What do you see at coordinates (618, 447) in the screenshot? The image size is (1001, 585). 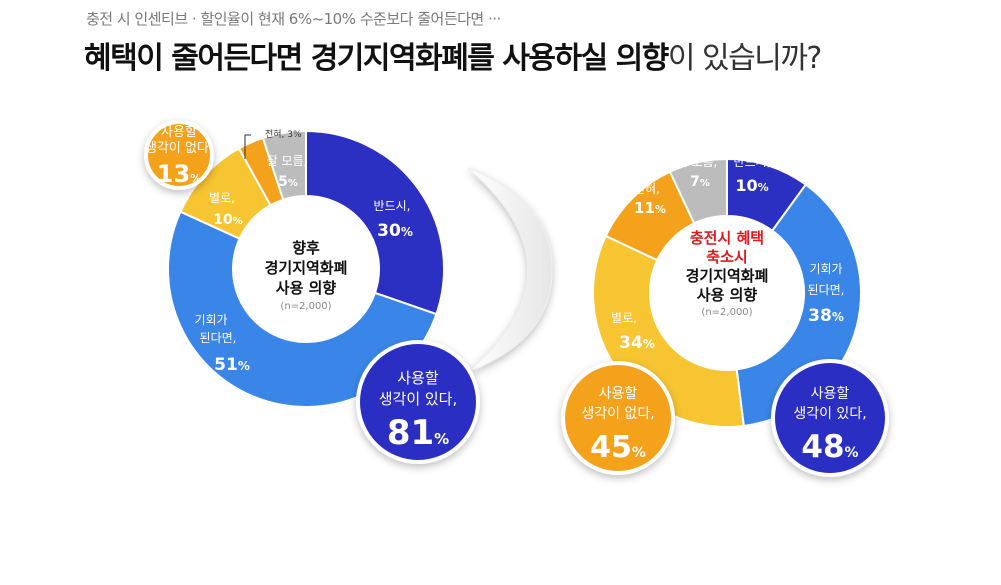 I see `summary-value: 45%` at bounding box center [618, 447].